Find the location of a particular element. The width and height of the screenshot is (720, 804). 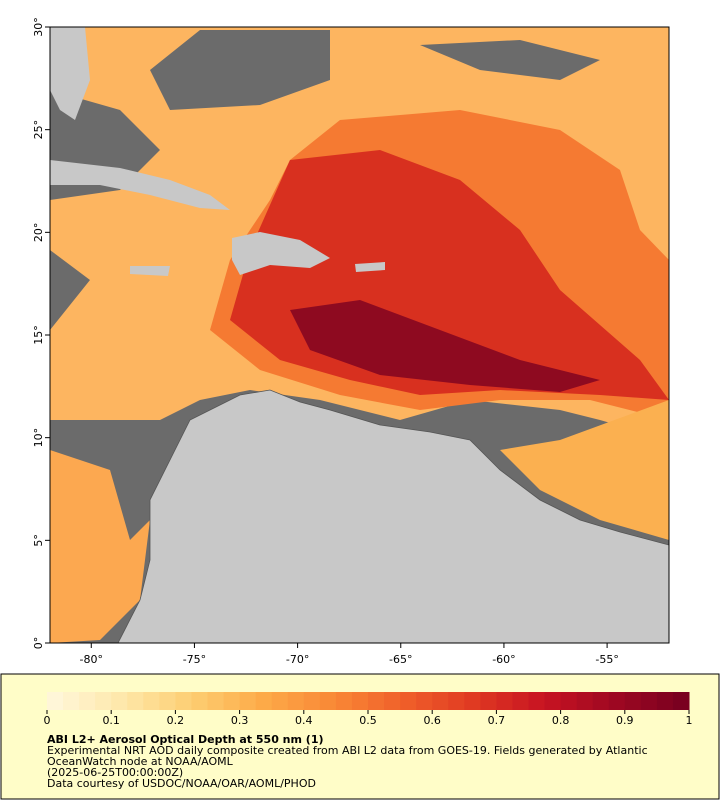

colorbar-tick-label: 0.8 is located at coordinates (561, 720).